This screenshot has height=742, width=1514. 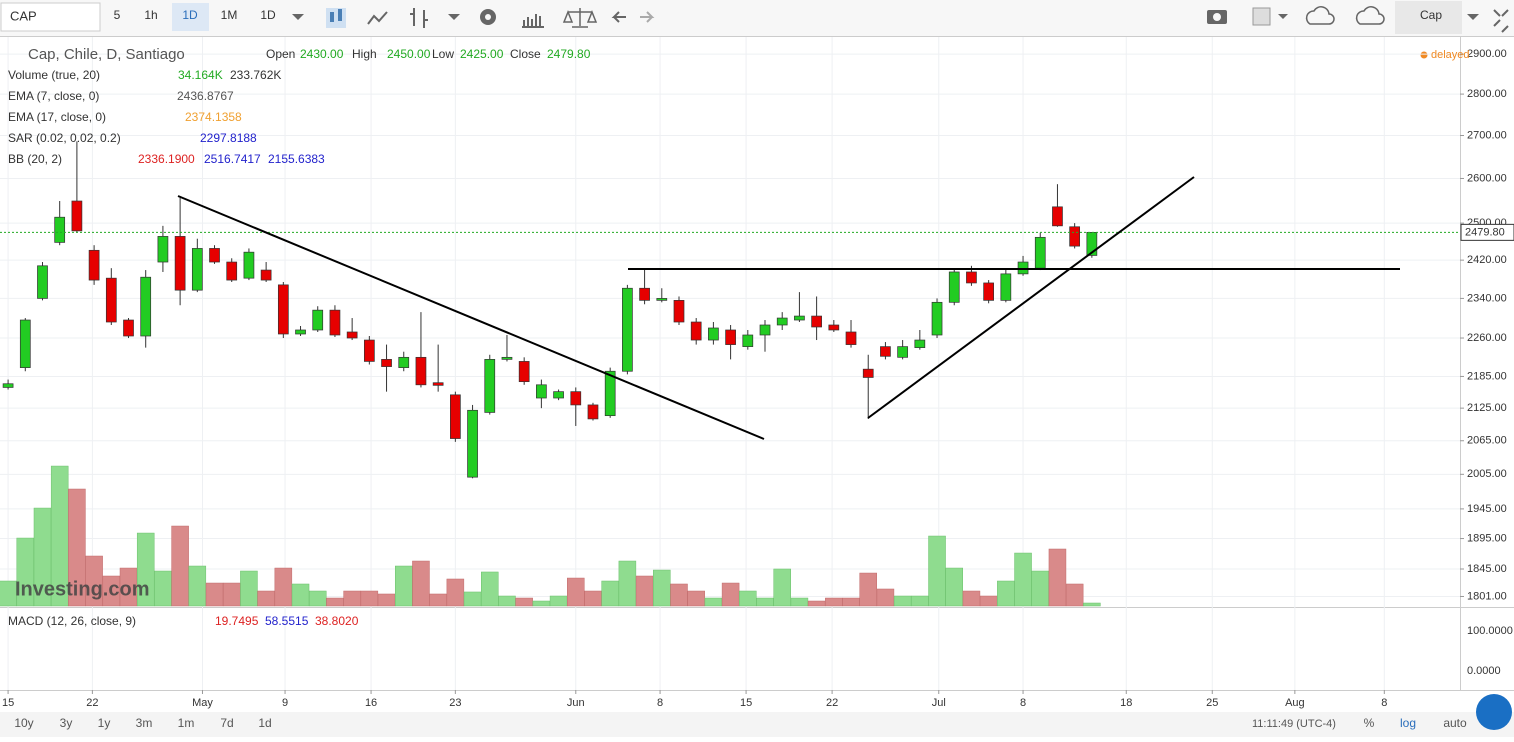 What do you see at coordinates (1487, 376) in the screenshot?
I see `y-tick-label: 2185.00` at bounding box center [1487, 376].